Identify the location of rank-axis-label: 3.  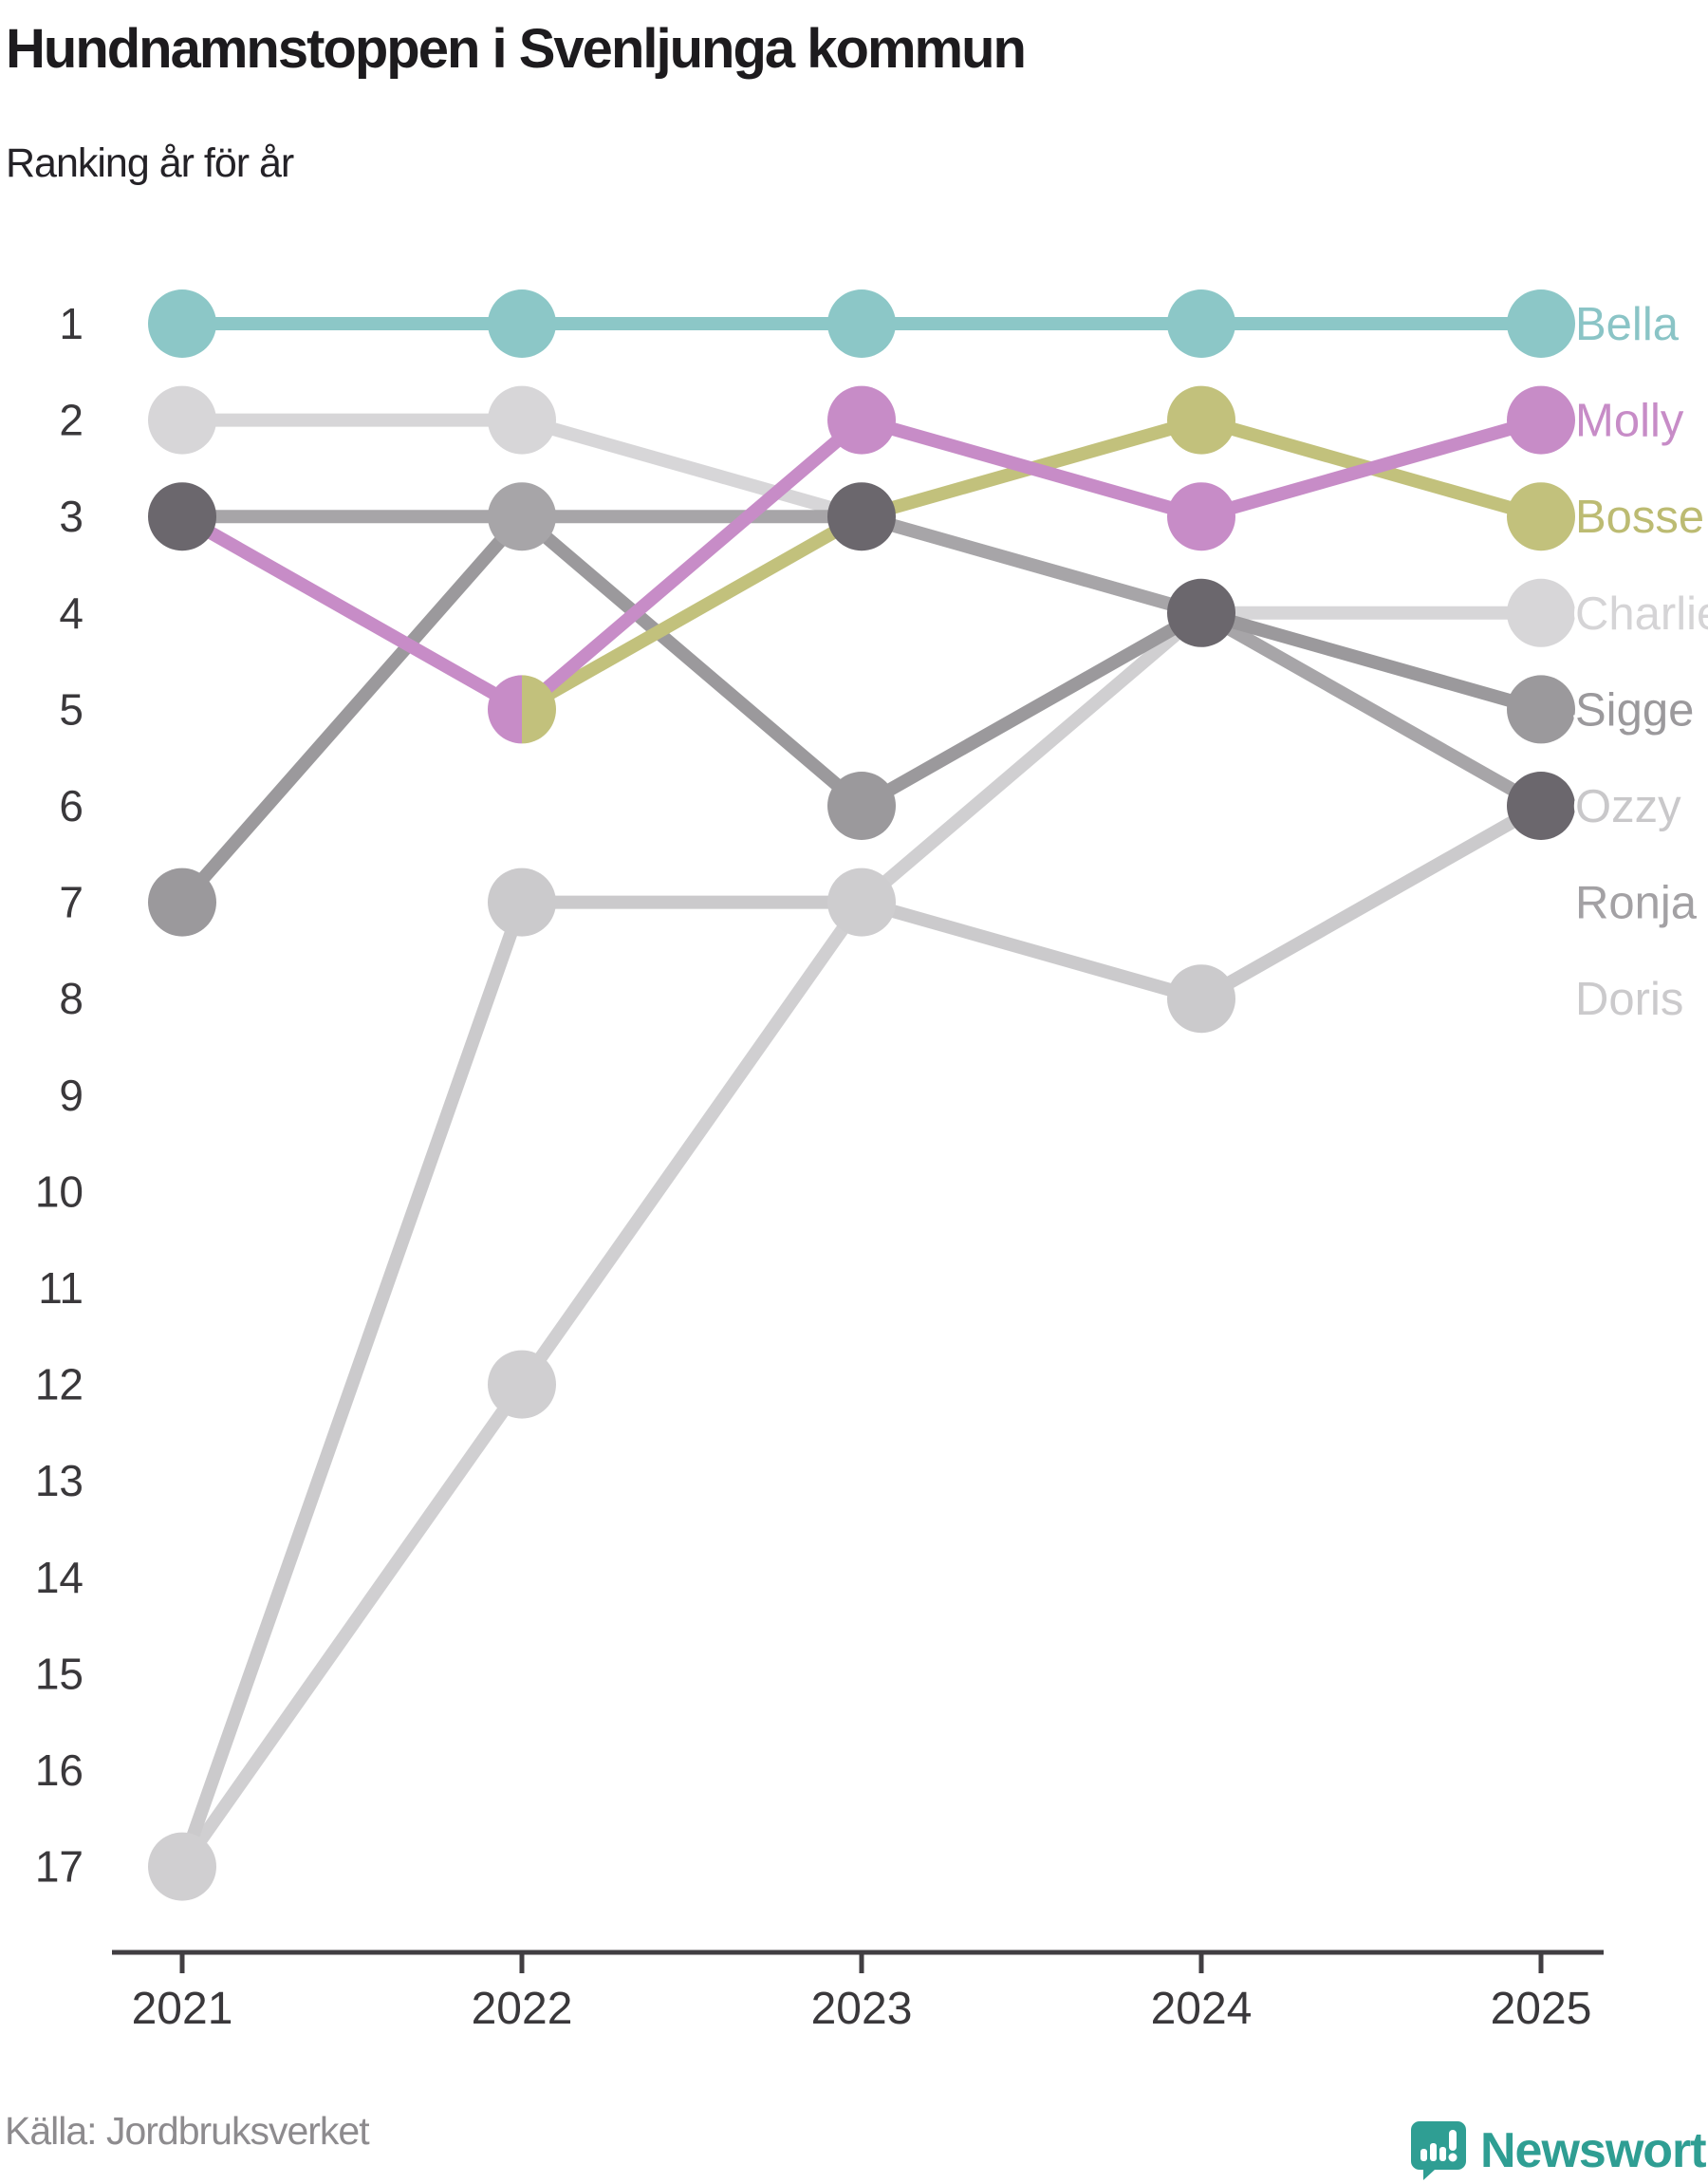
(71, 516).